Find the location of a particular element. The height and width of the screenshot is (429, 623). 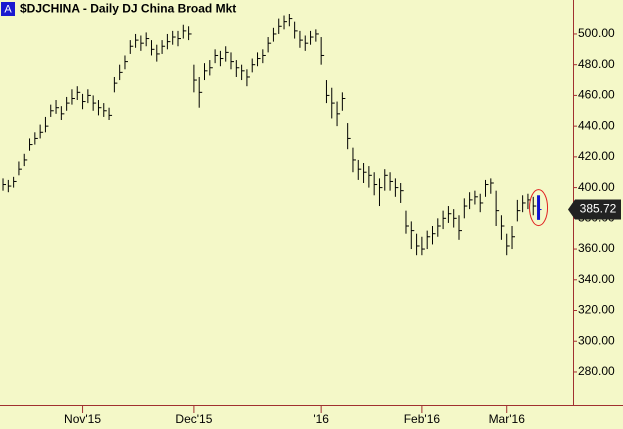

y-tick-label: 320.00 is located at coordinates (596, 310).